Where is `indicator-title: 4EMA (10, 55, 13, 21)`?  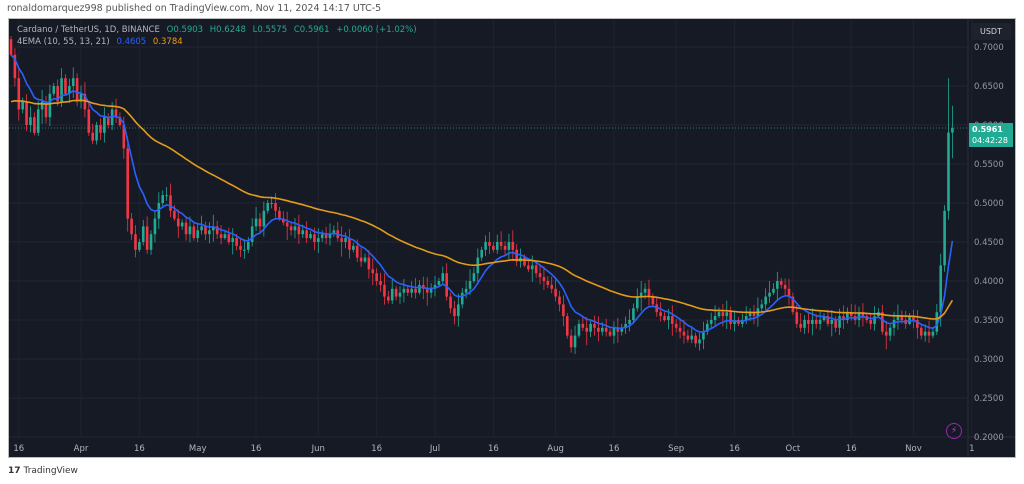 indicator-title: 4EMA (10, 55, 13, 21) is located at coordinates (63, 42).